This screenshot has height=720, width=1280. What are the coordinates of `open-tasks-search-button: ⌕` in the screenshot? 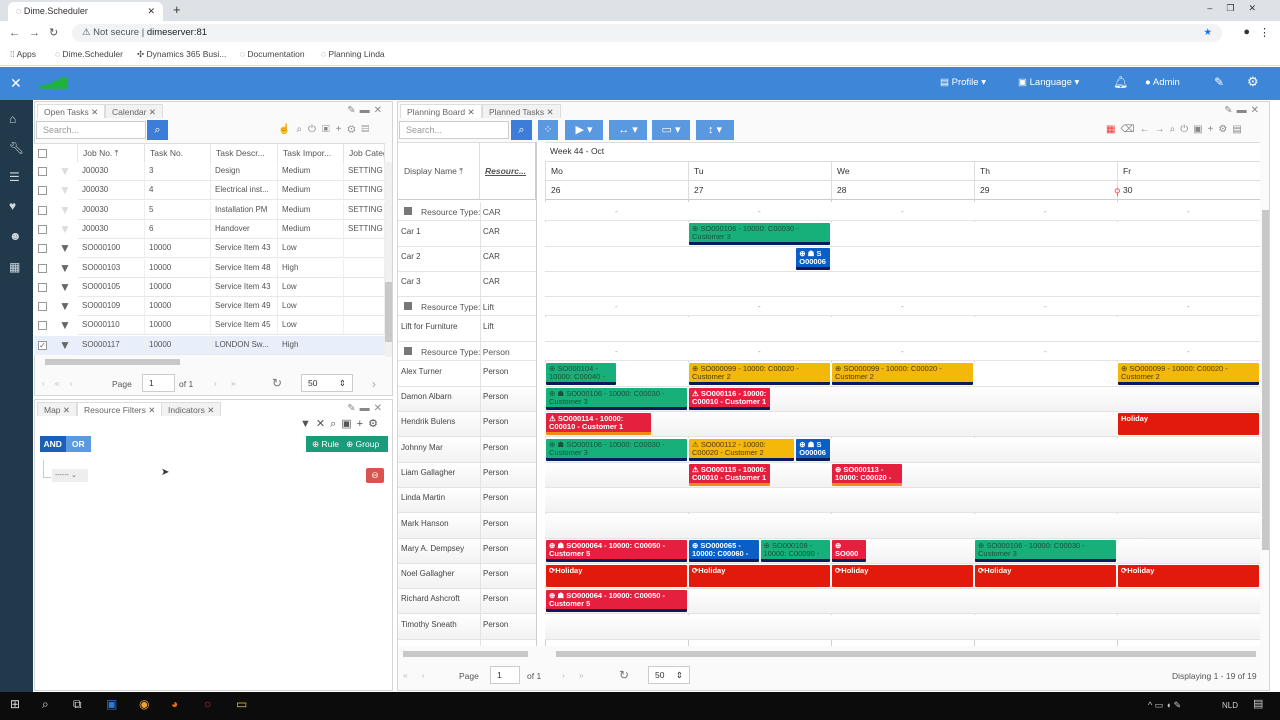 It's located at (157, 130).